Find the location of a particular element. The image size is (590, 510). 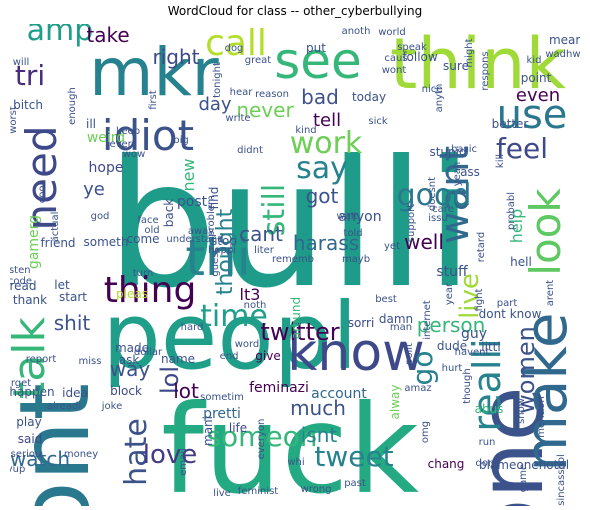

word-thing: thing is located at coordinates (150, 290).